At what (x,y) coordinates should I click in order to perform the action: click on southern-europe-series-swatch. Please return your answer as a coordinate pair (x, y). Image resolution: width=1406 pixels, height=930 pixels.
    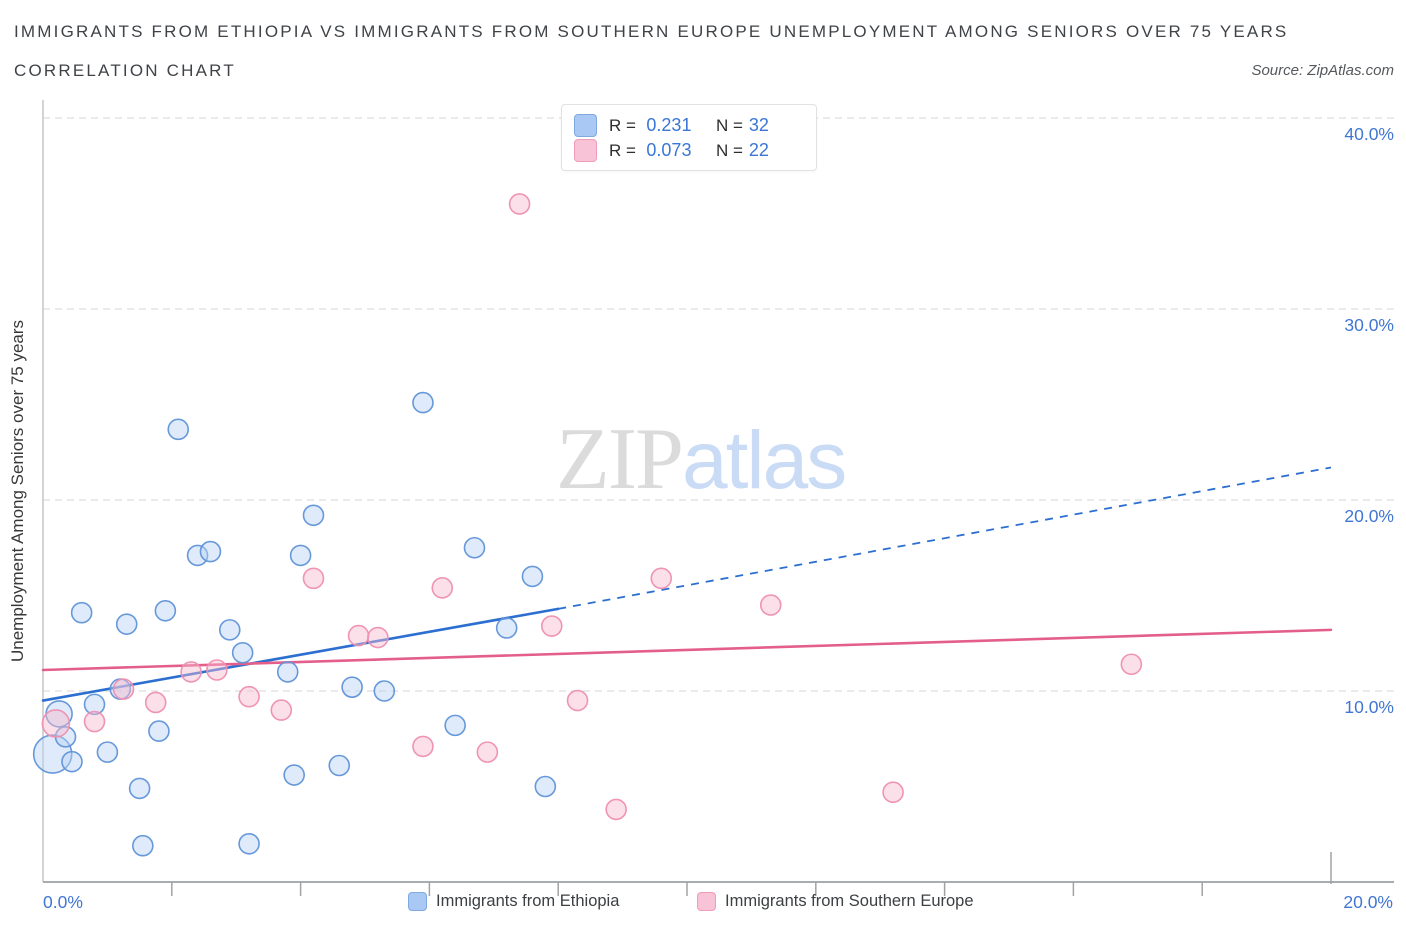
    Looking at the image, I should click on (706, 901).